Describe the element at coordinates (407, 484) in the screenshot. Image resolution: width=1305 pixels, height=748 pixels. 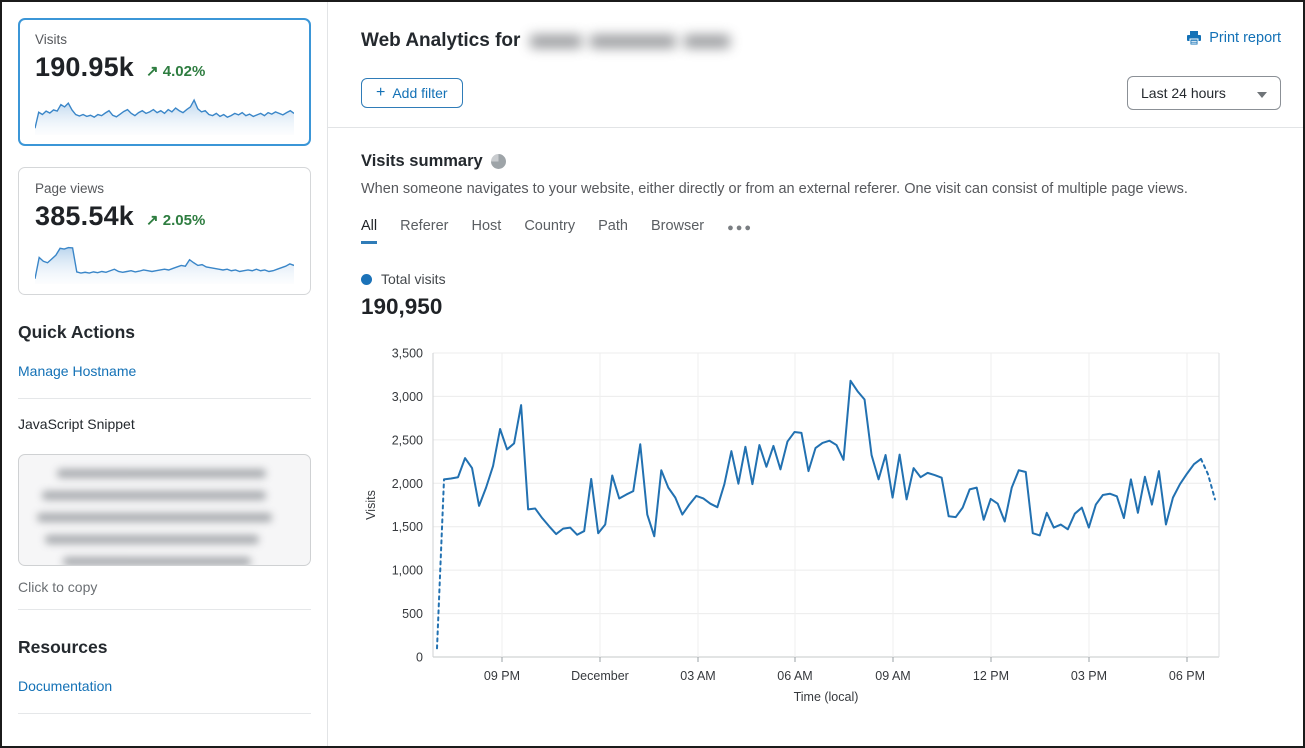
I see `svg-text: 2,000` at that location.